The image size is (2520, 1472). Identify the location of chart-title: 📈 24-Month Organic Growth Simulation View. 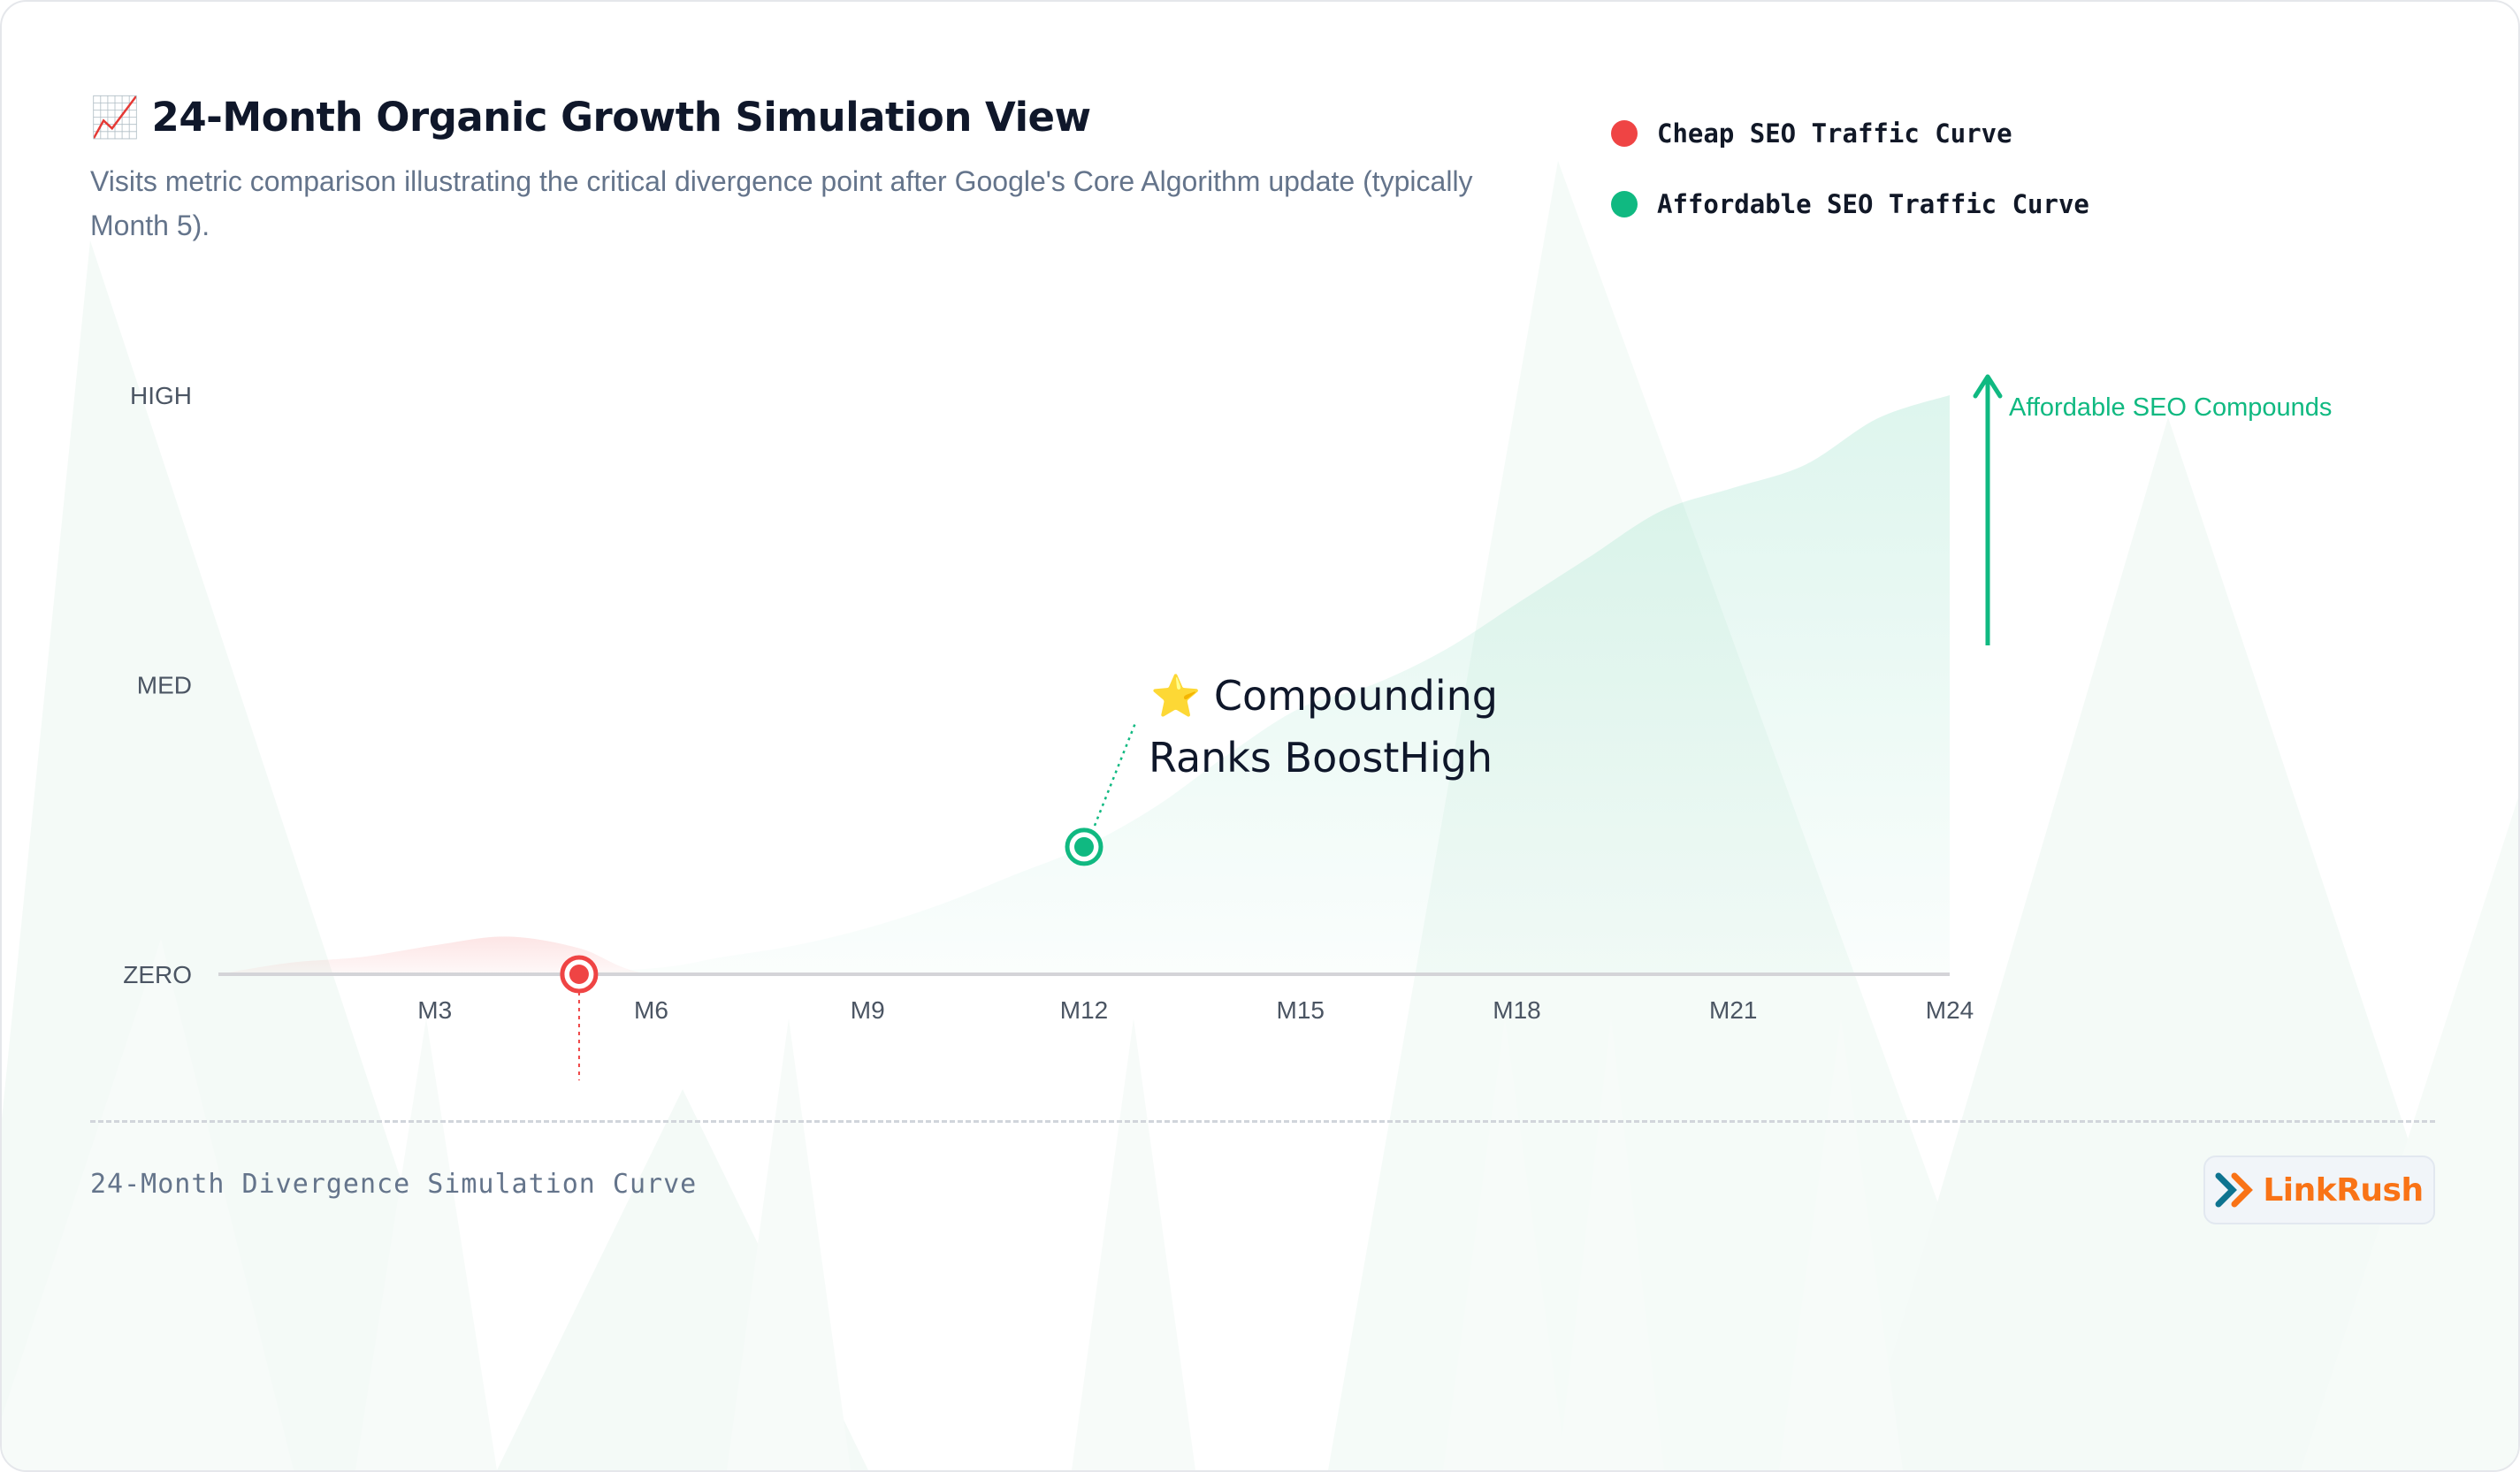
(590, 118).